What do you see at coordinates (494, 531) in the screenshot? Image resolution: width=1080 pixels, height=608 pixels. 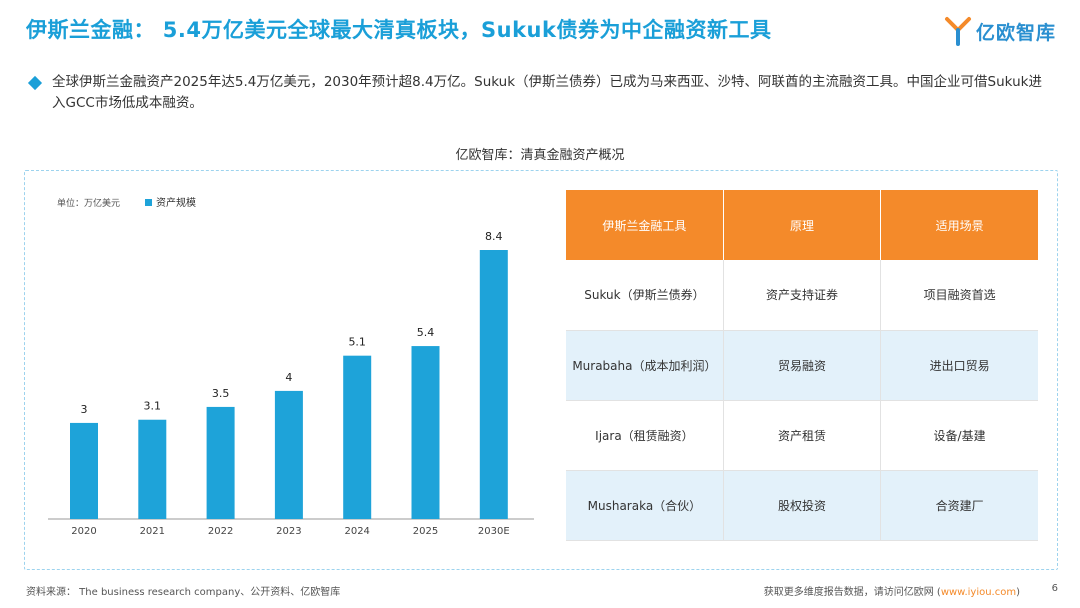 I see `x-tick-label-2030E: 2030E` at bounding box center [494, 531].